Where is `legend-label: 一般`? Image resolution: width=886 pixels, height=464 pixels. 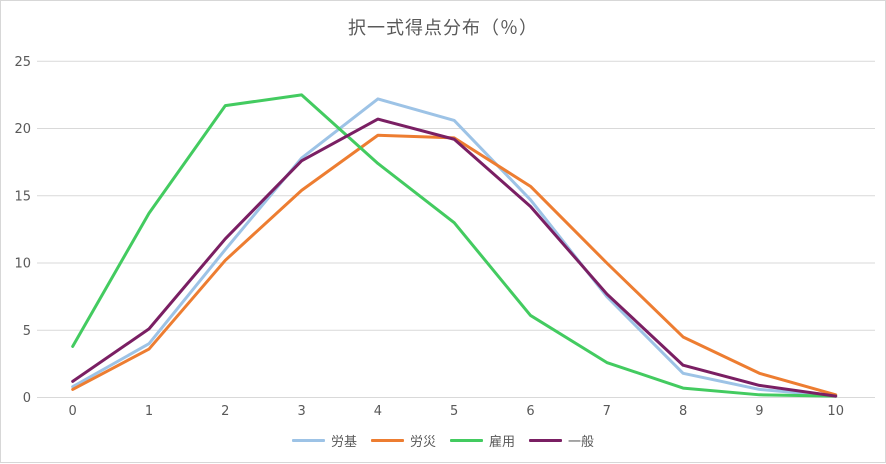
legend-label: 一般 is located at coordinates (581, 442).